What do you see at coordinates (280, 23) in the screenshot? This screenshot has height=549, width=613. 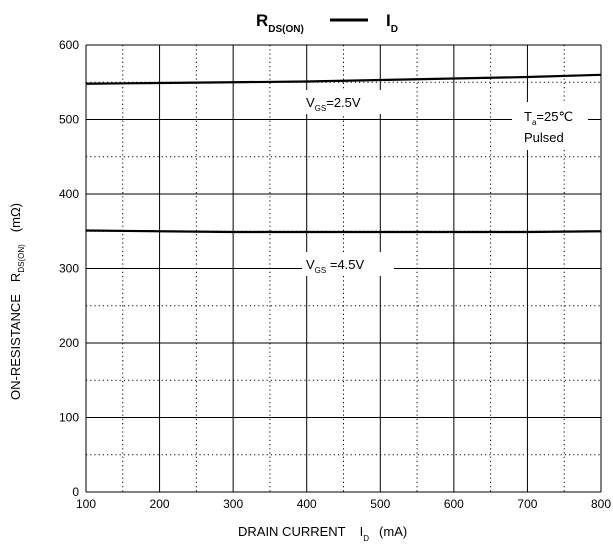 I see `svg-text: RDS(ON)` at bounding box center [280, 23].